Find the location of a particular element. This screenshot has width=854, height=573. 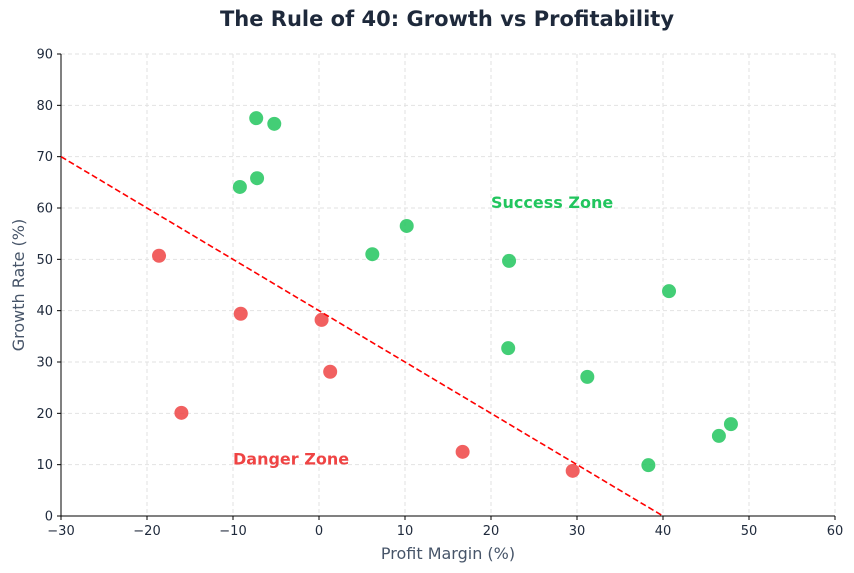

x-tick-label: 30 is located at coordinates (577, 531).